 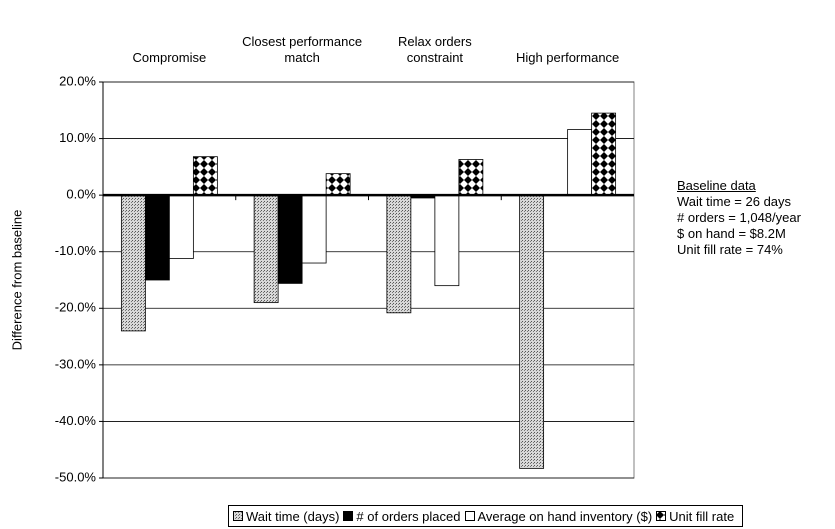 I want to click on legend-item: # of orders placed, so click(x=402, y=516).